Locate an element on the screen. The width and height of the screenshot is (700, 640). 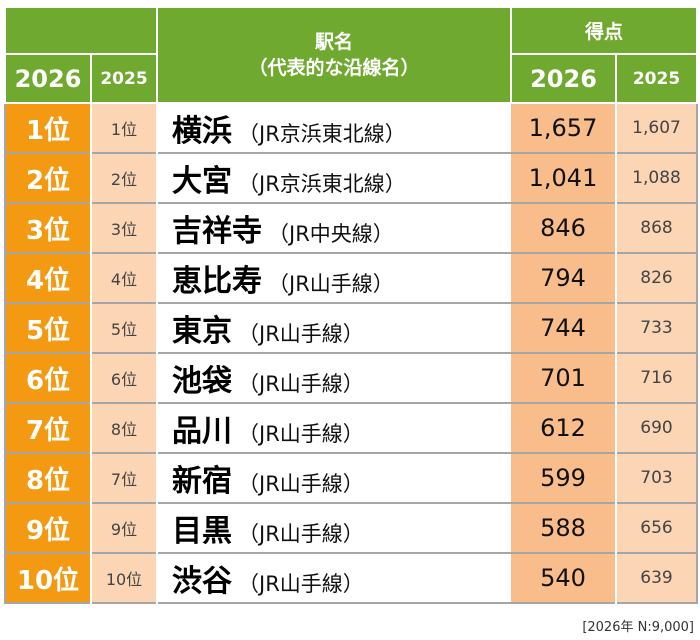
station-name: 吉祥寺 is located at coordinates (217, 231).